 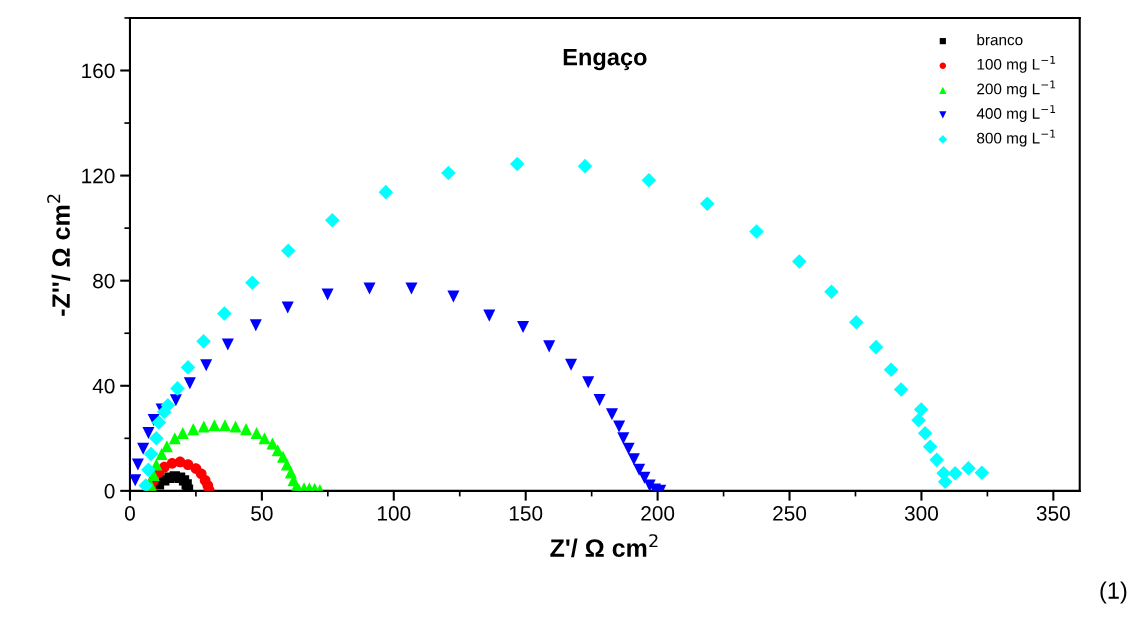 What do you see at coordinates (129, 513) in the screenshot?
I see `x-tick-label: 0` at bounding box center [129, 513].